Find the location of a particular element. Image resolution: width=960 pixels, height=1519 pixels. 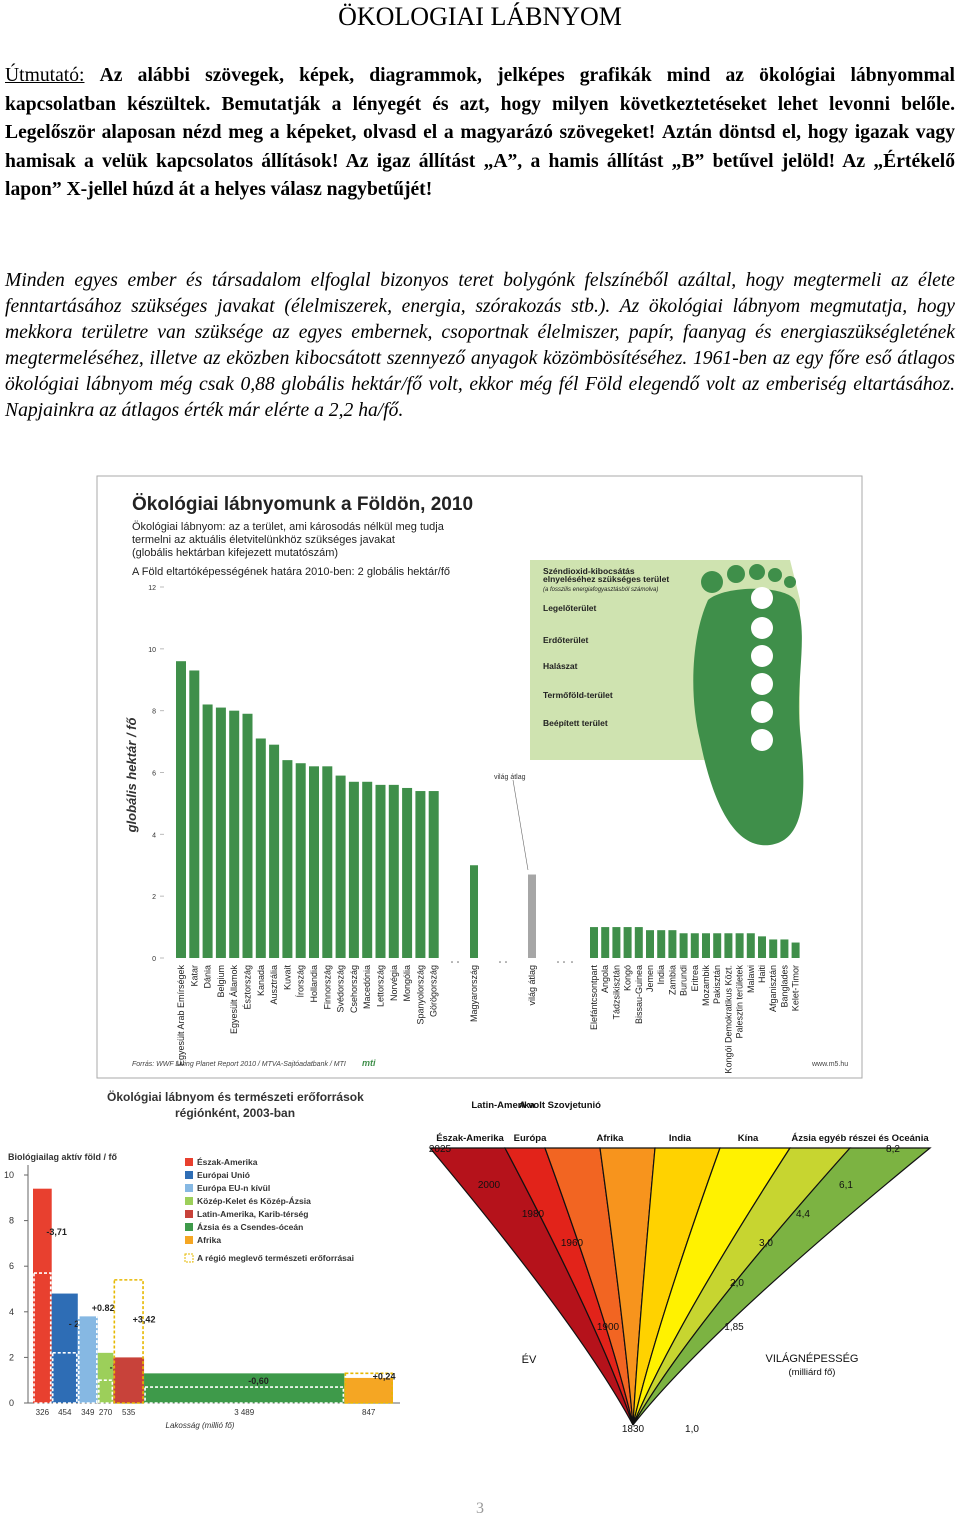

population-label: 2,0 is located at coordinates (737, 1283).